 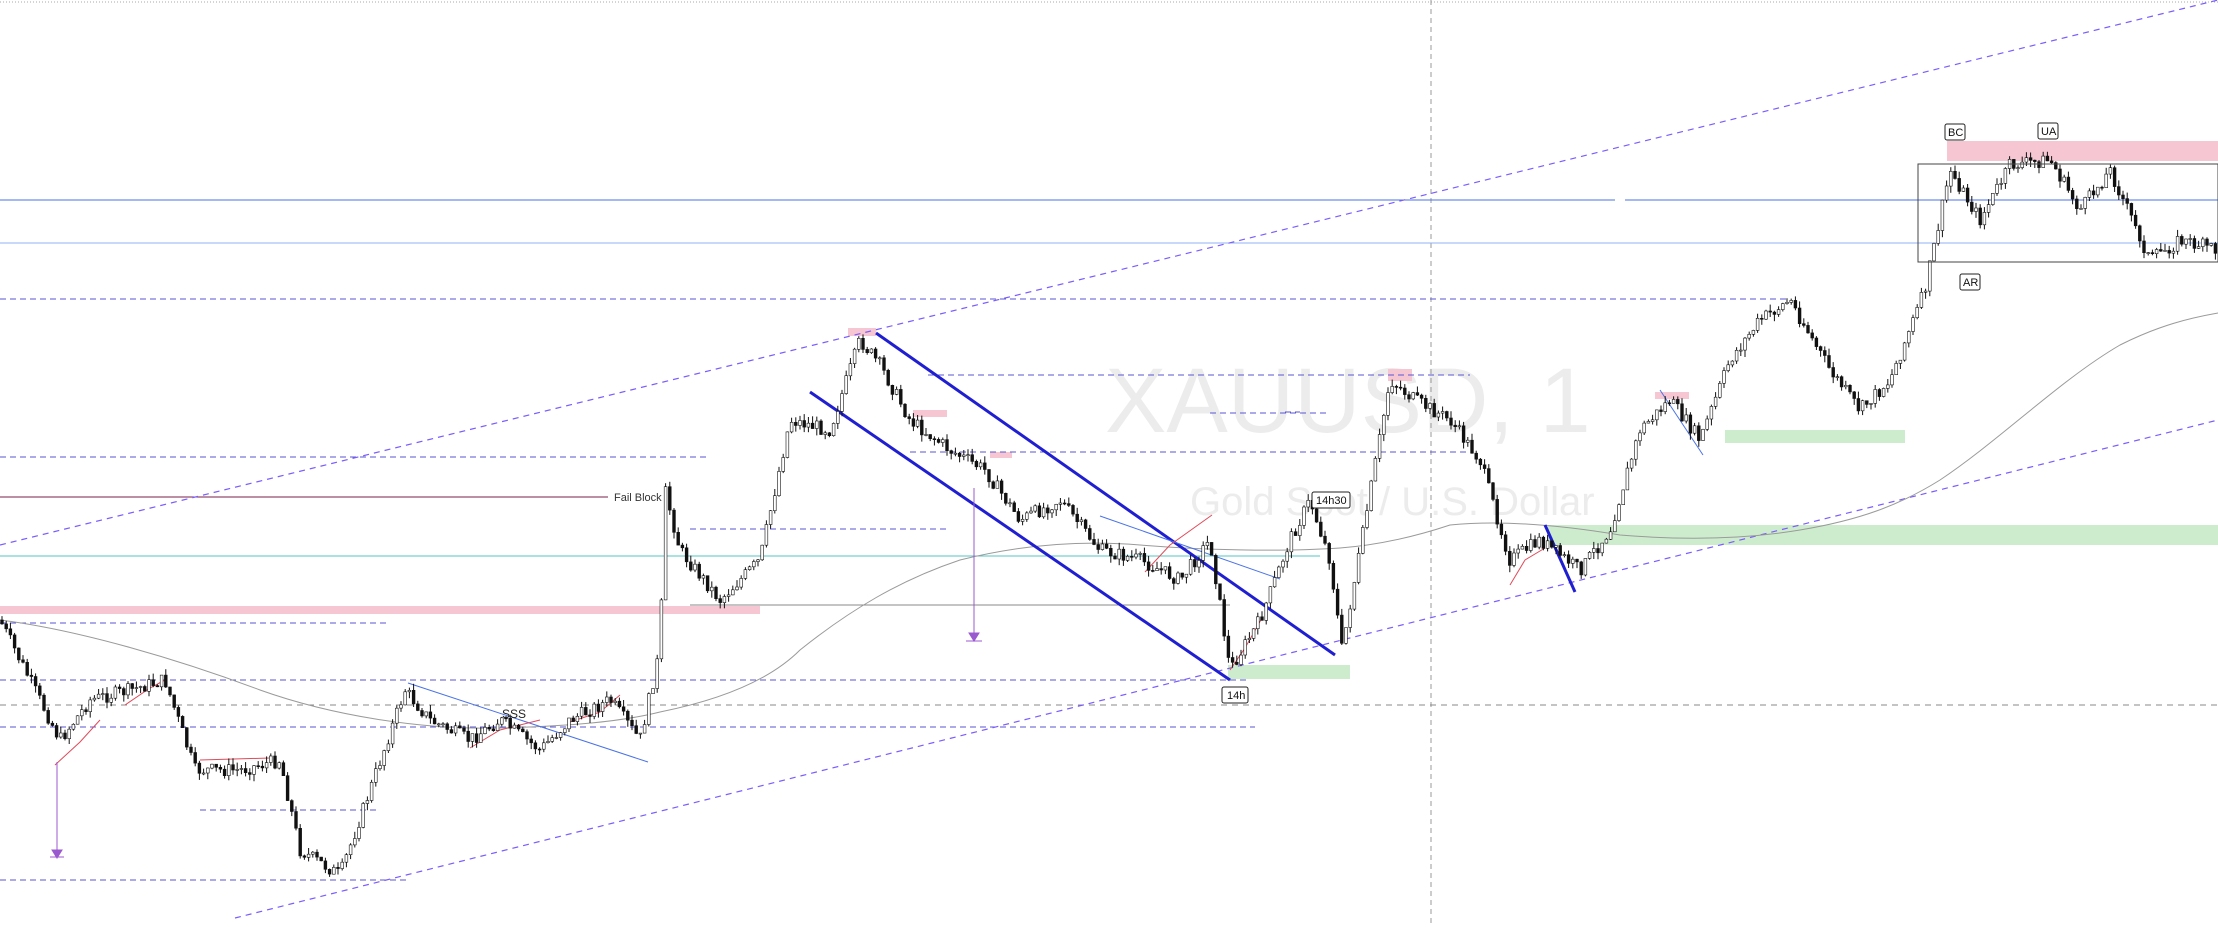 I want to click on watermark-symbol: XAUUSD, 1, so click(x=1348, y=401).